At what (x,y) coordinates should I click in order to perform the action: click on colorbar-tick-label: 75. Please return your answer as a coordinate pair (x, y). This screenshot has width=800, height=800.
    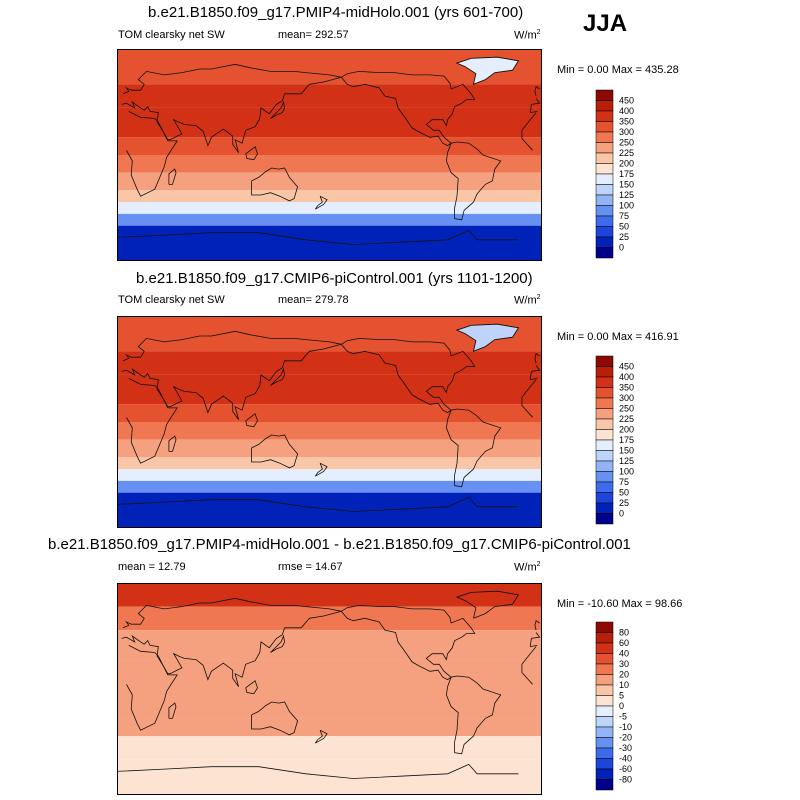
    Looking at the image, I should click on (624, 216).